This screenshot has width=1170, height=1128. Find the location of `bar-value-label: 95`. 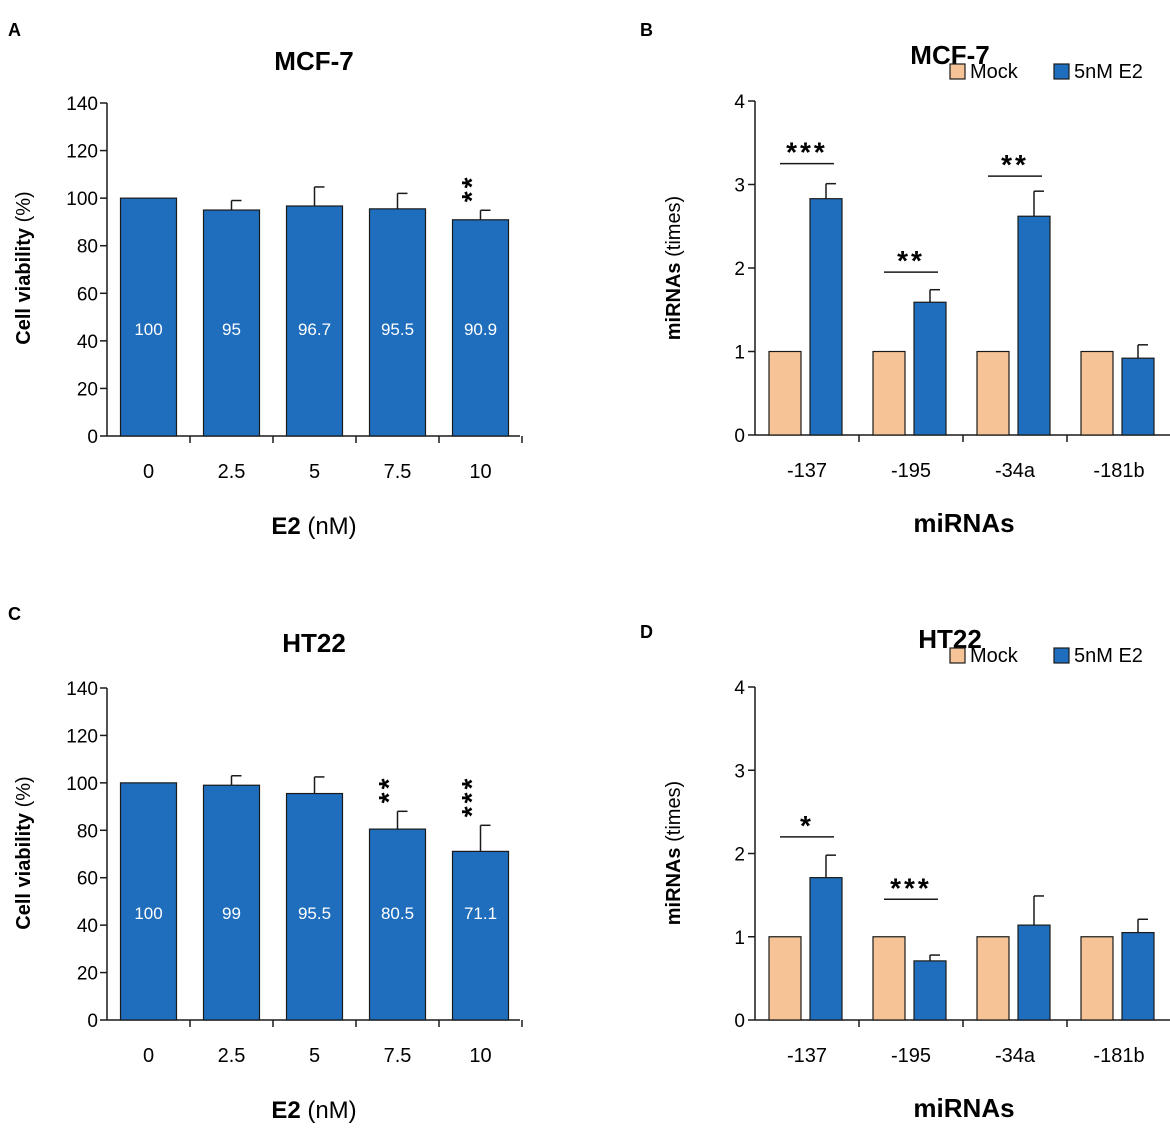

bar-value-label: 95 is located at coordinates (231, 329).